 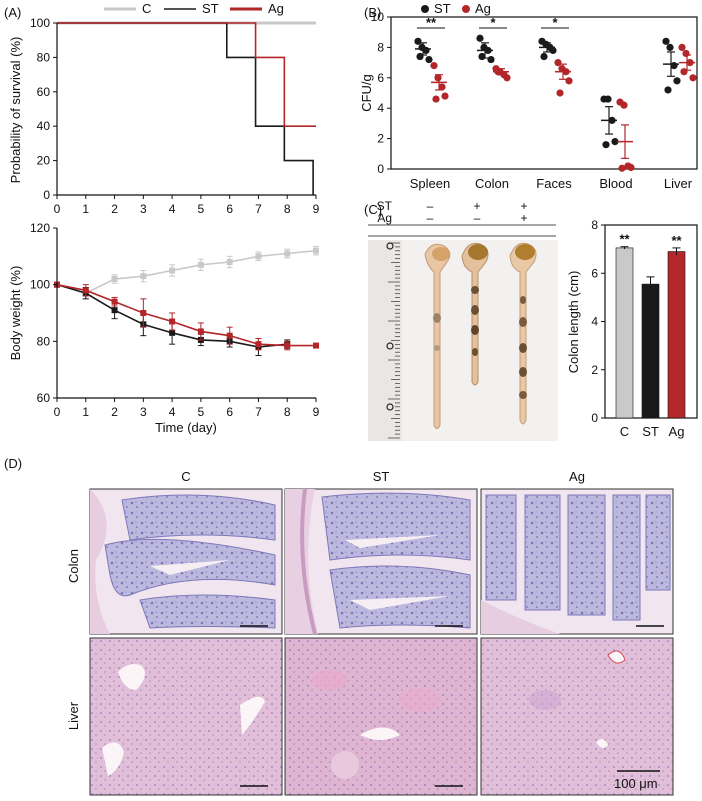 What do you see at coordinates (676, 335) in the screenshot?
I see `colon-length-bar-ag` at bounding box center [676, 335].